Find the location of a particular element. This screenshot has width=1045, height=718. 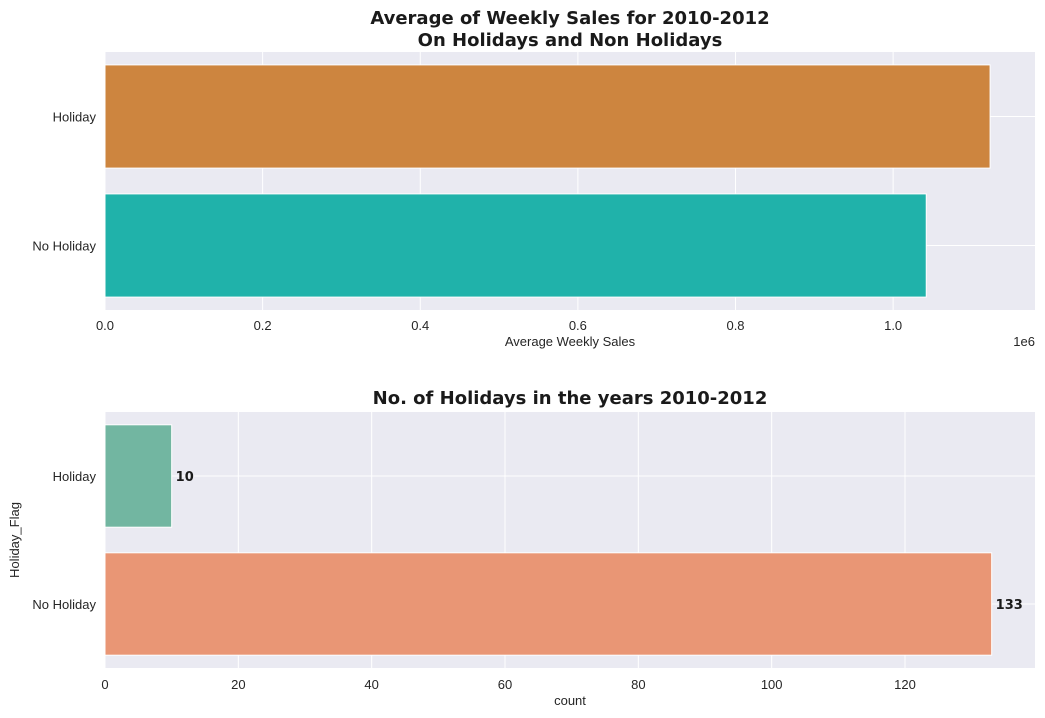

x-tick-label: 20 is located at coordinates (238, 684).